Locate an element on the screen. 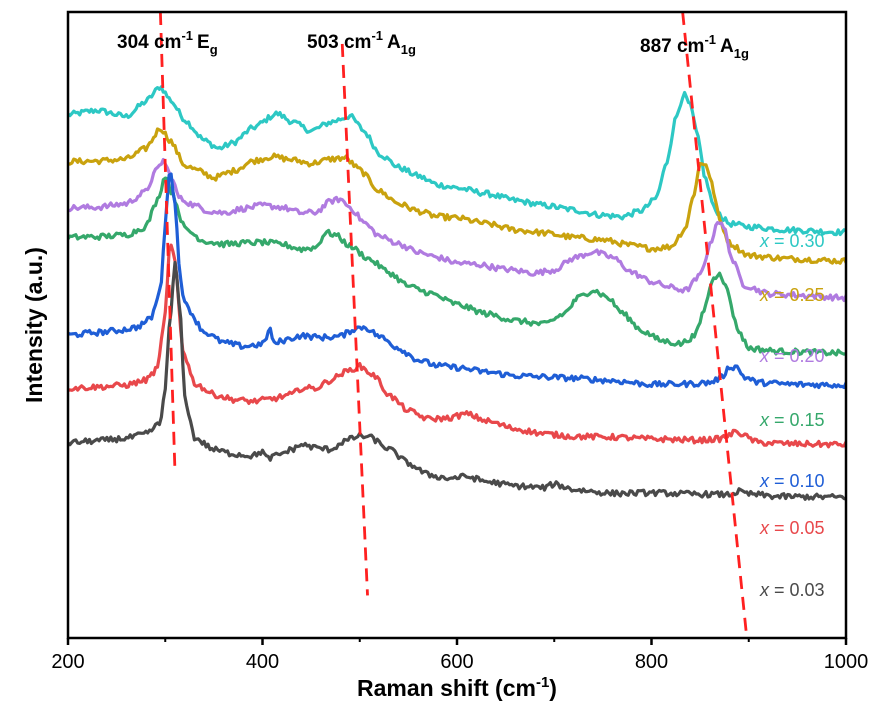  x-axis-ticks: 200 400 600 800 1000 is located at coordinates (459, 655).